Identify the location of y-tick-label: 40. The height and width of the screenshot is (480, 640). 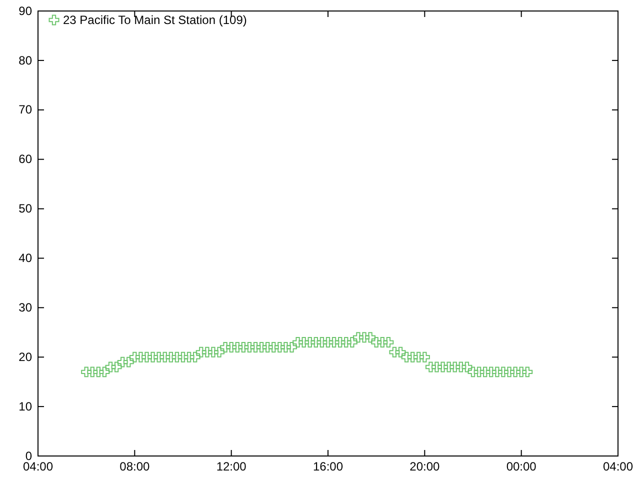
(25, 258).